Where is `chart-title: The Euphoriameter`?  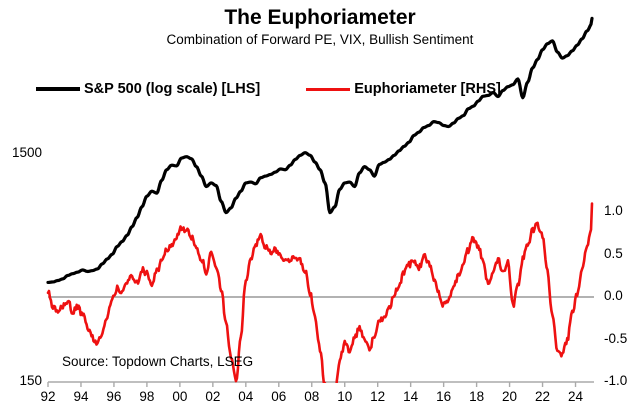
chart-title: The Euphoriameter is located at coordinates (320, 17).